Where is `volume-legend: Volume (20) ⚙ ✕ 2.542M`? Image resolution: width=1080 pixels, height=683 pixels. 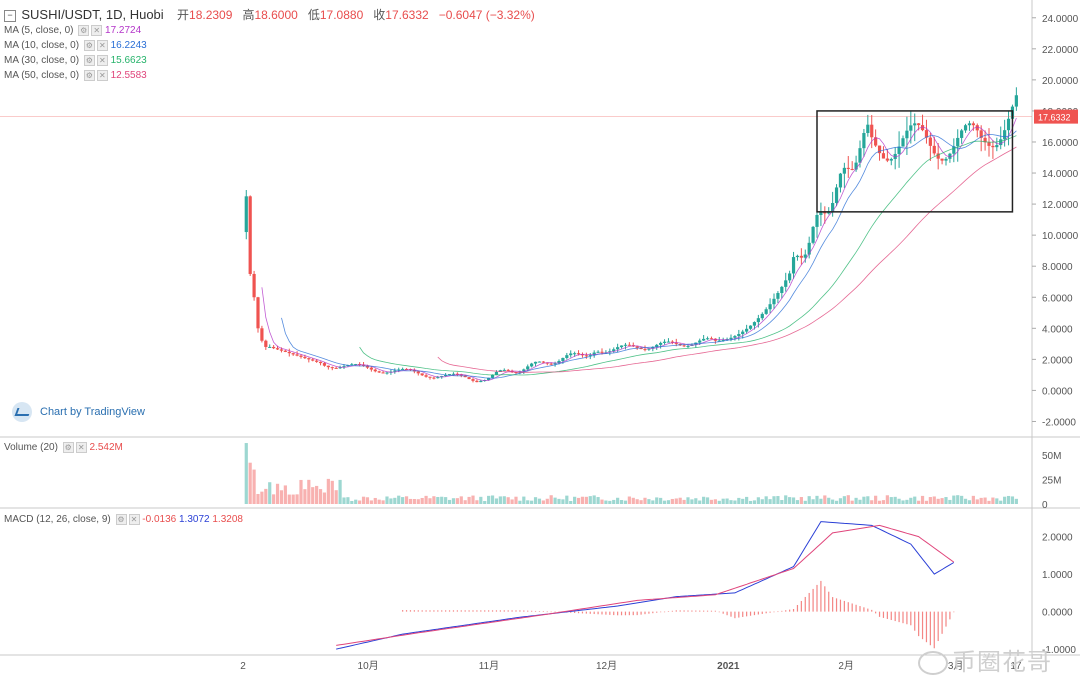 volume-legend: Volume (20) ⚙ ✕ 2.542M is located at coordinates (63, 447).